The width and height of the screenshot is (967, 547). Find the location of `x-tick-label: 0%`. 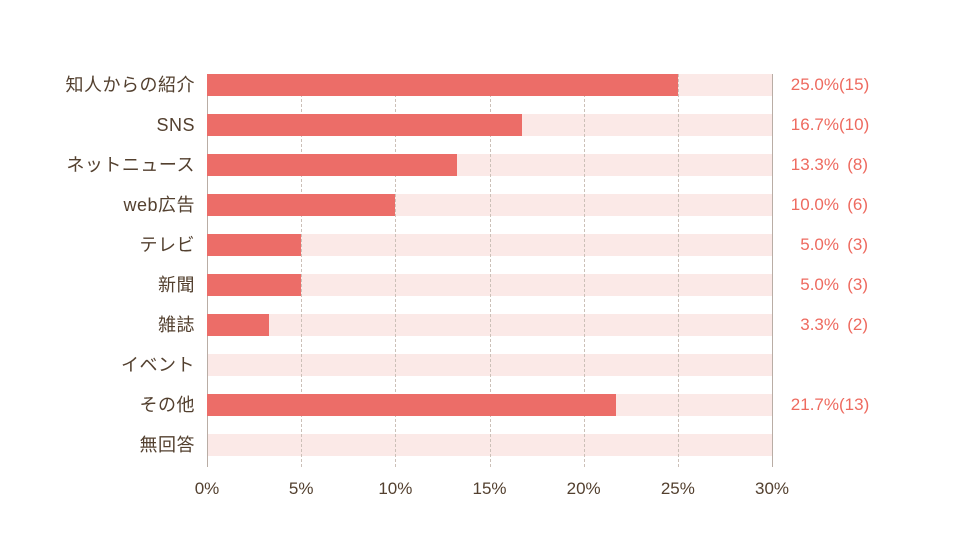

x-tick-label: 0% is located at coordinates (207, 488).